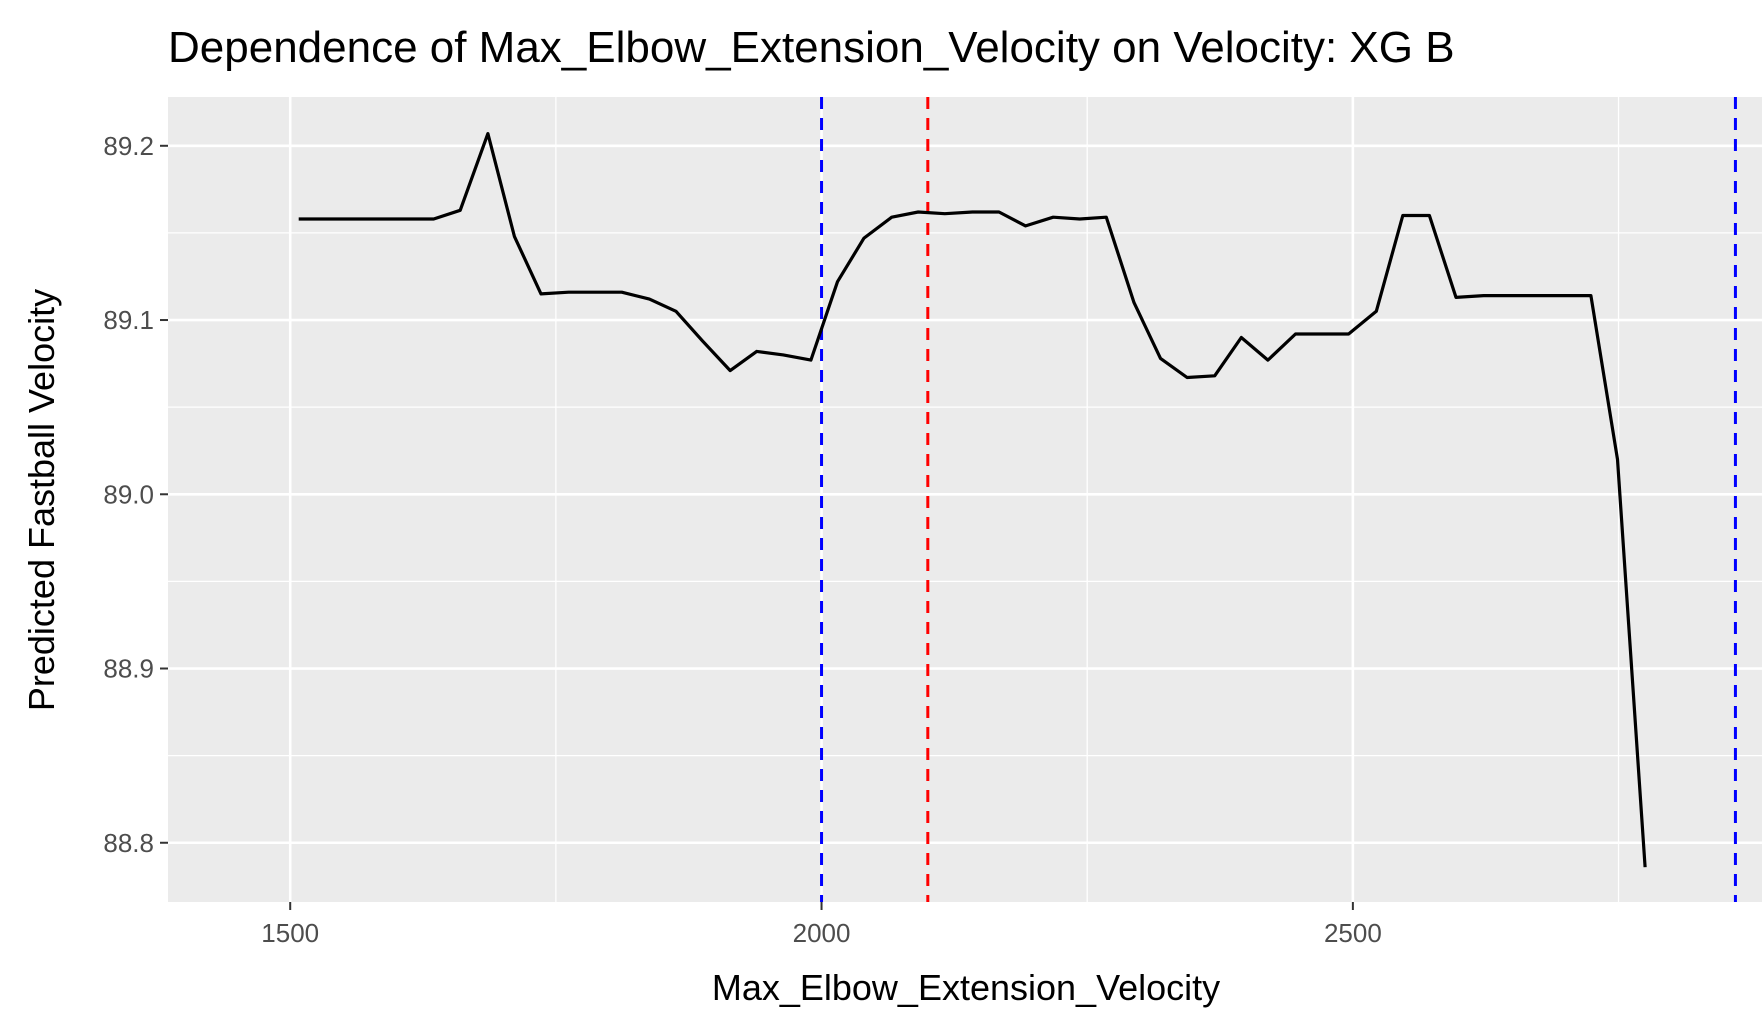 The width and height of the screenshot is (1762, 1032). I want to click on y-tick-label: 88.9, so click(128, 669).